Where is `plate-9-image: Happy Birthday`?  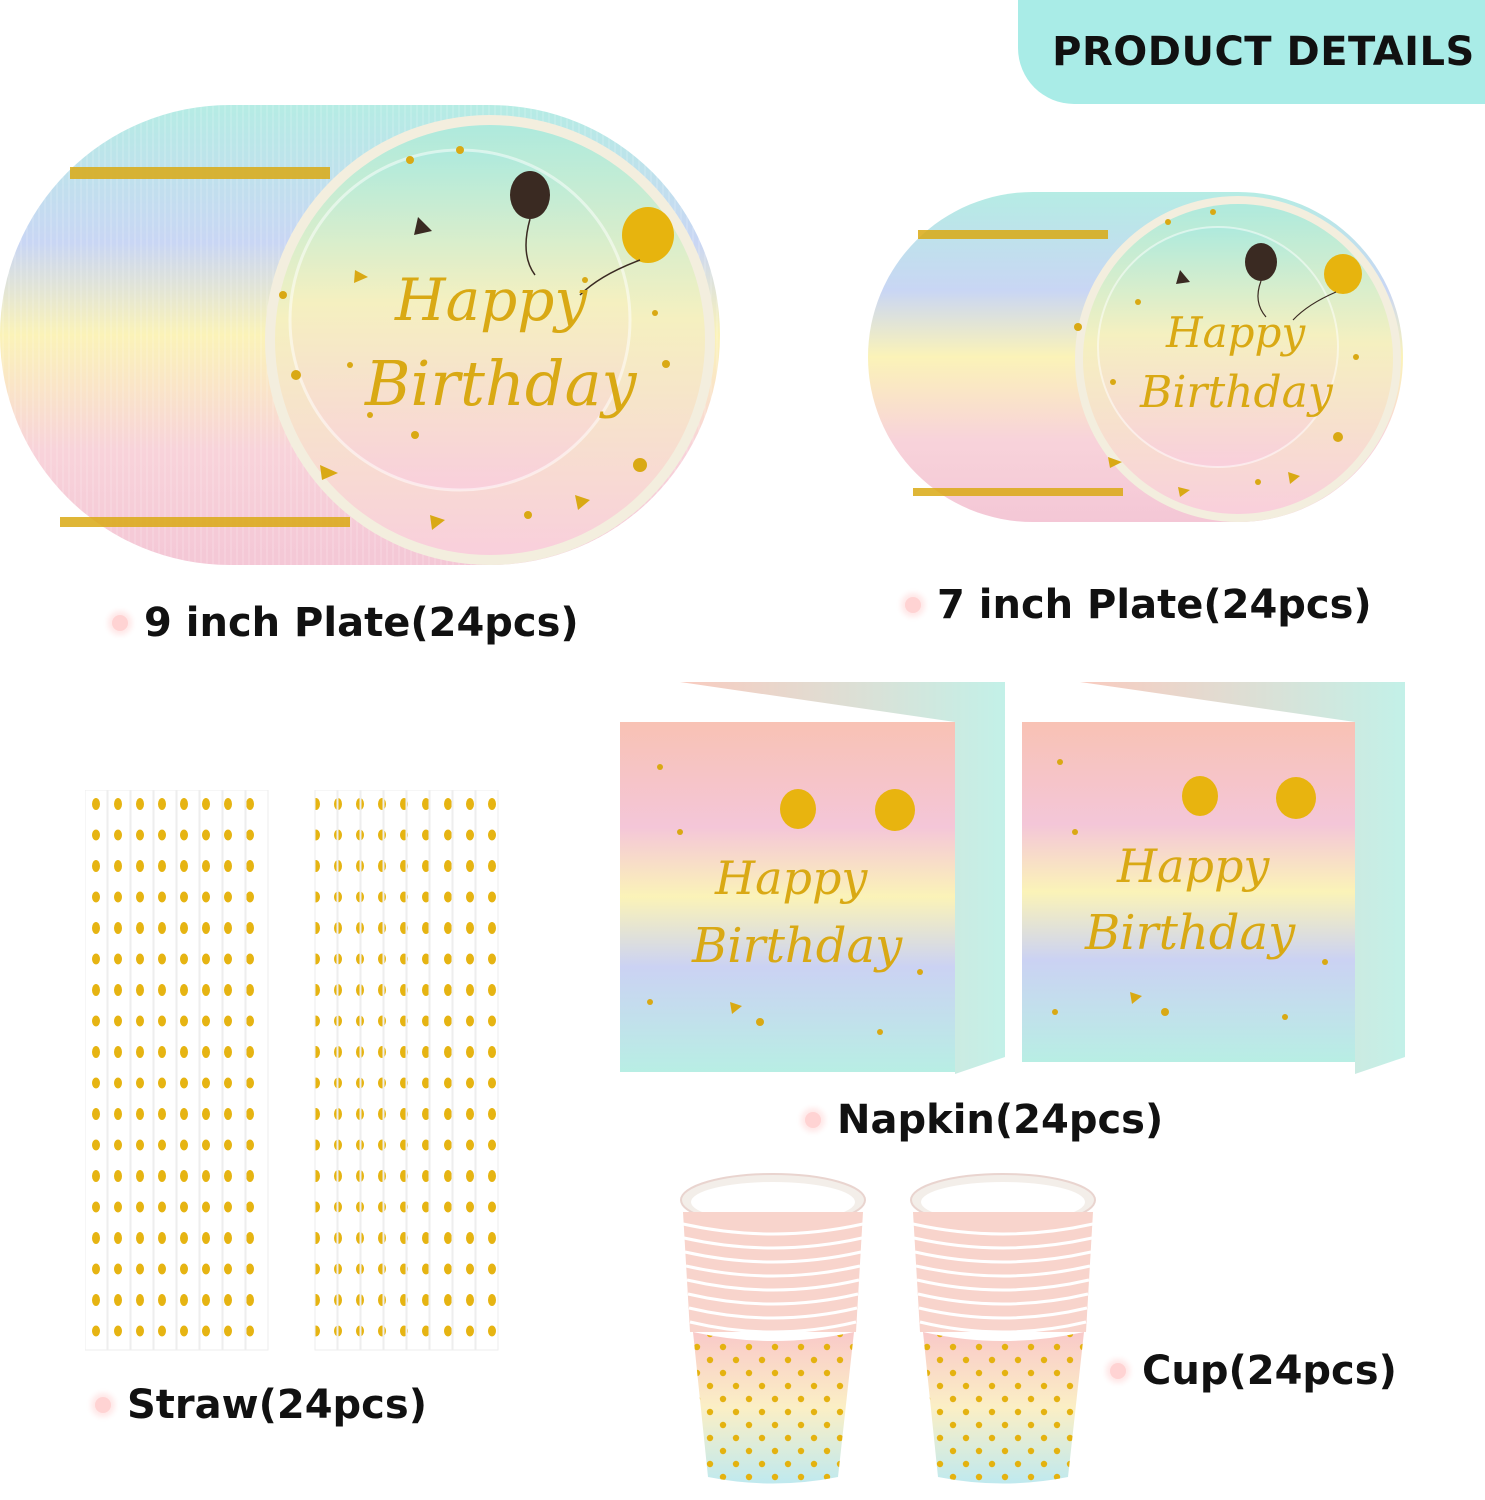 plate-9-image: Happy Birthday is located at coordinates (360, 335).